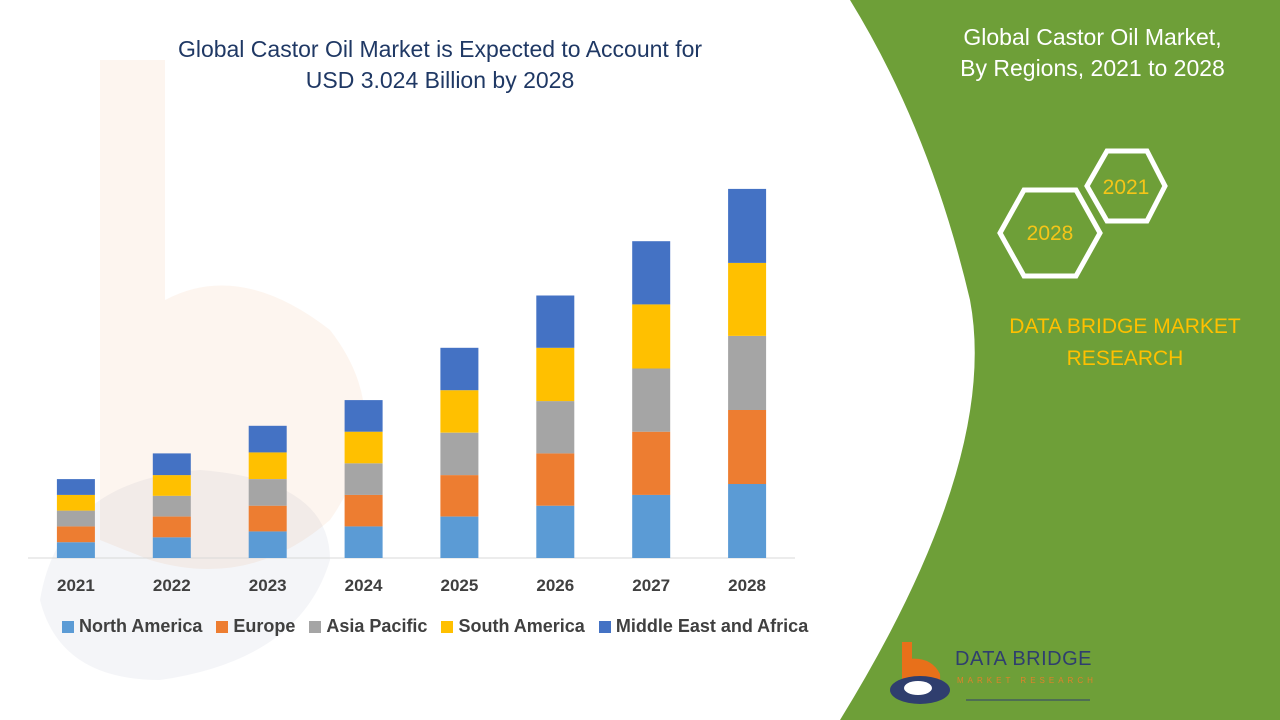  Describe the element at coordinates (141, 626) in the screenshot. I see `legend-label: North America` at that location.